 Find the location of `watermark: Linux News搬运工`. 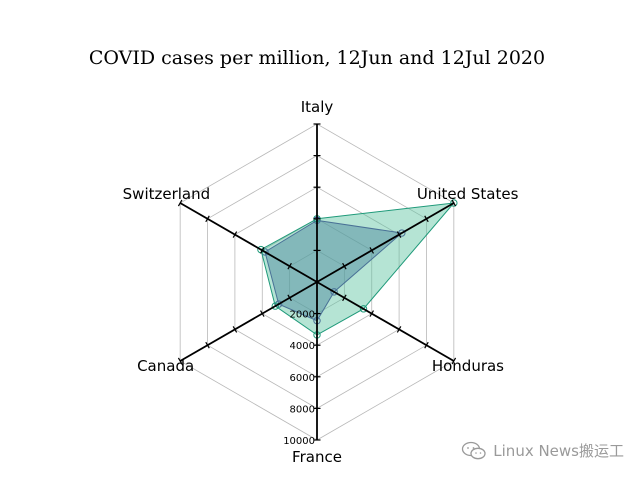

watermark: Linux News搬运工 is located at coordinates (542, 450).